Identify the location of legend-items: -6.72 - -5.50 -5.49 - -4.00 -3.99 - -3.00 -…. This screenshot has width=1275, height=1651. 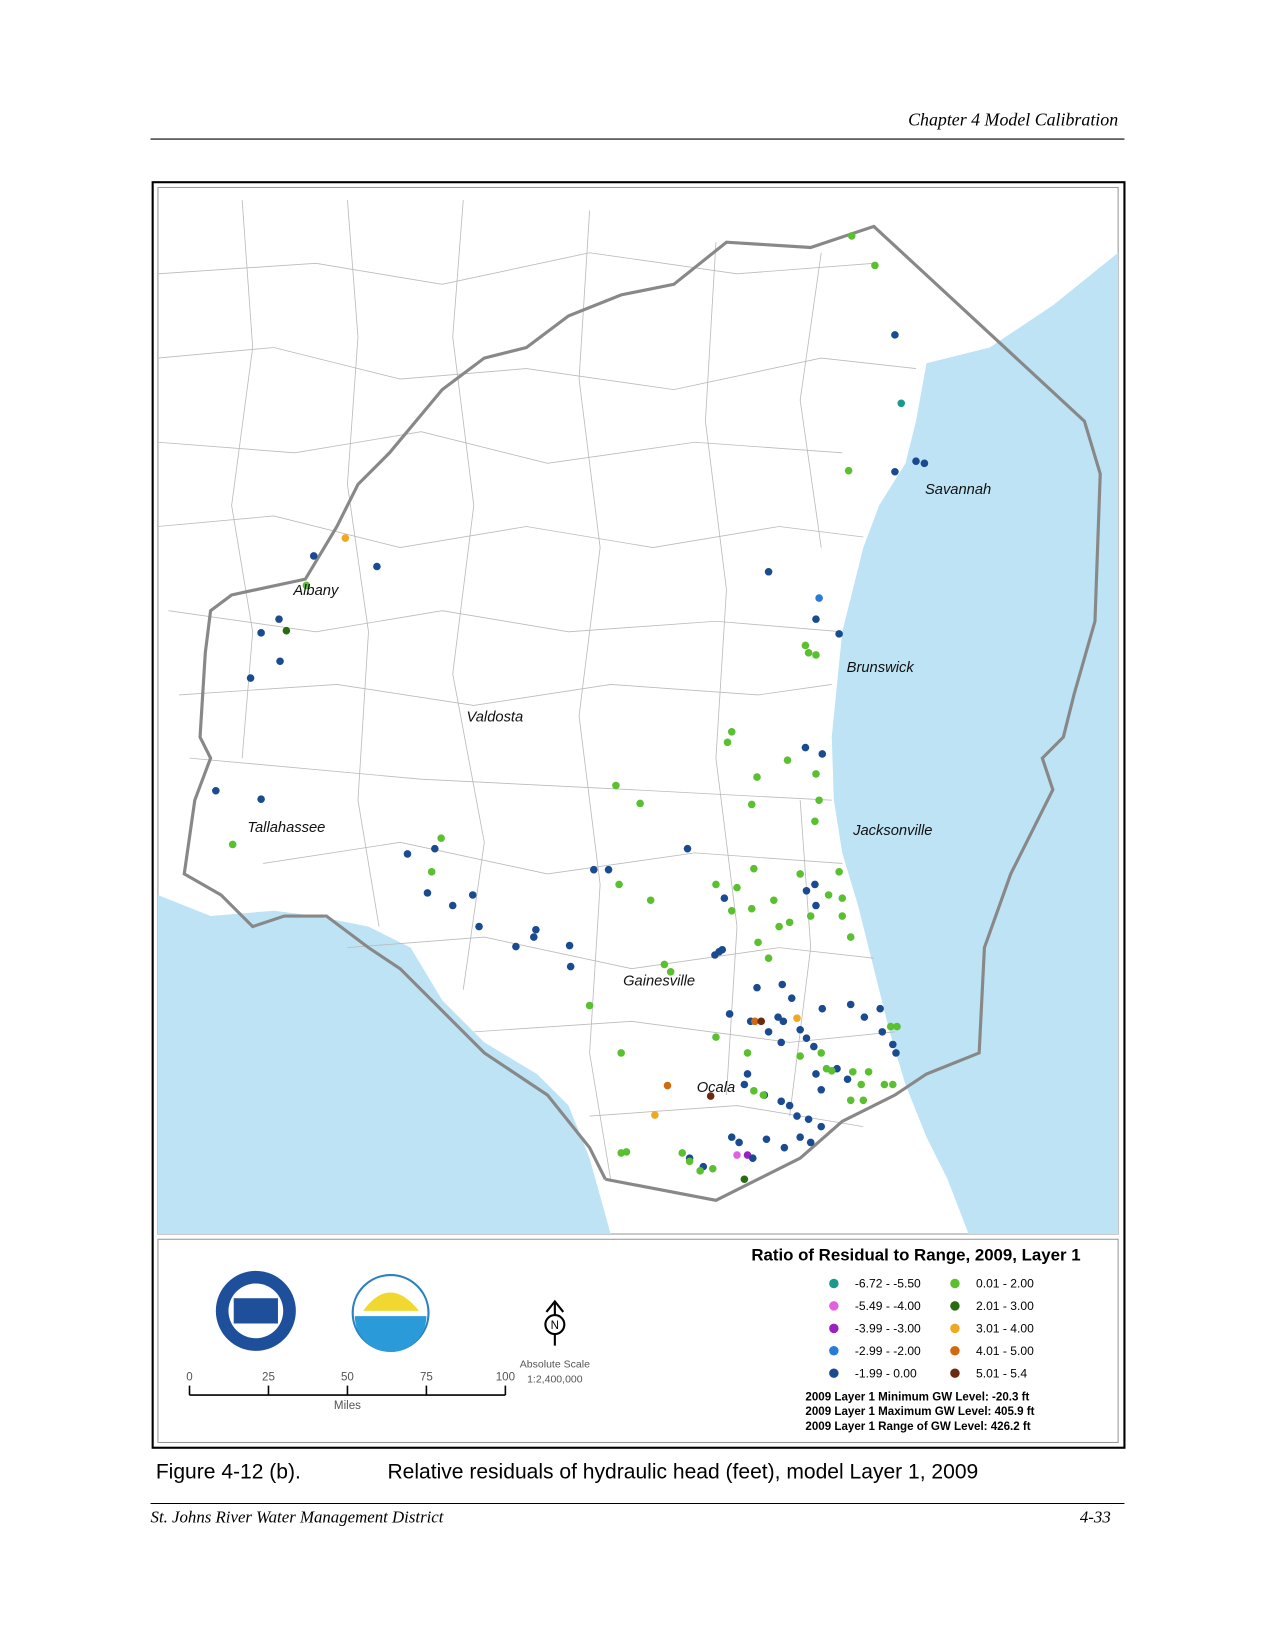
(931, 1328).